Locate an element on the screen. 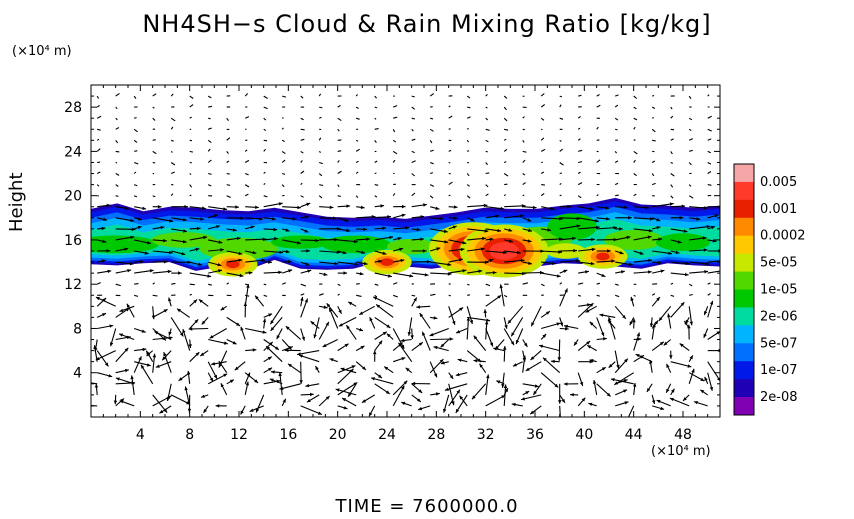  x-tick-label: 40 is located at coordinates (584, 435).